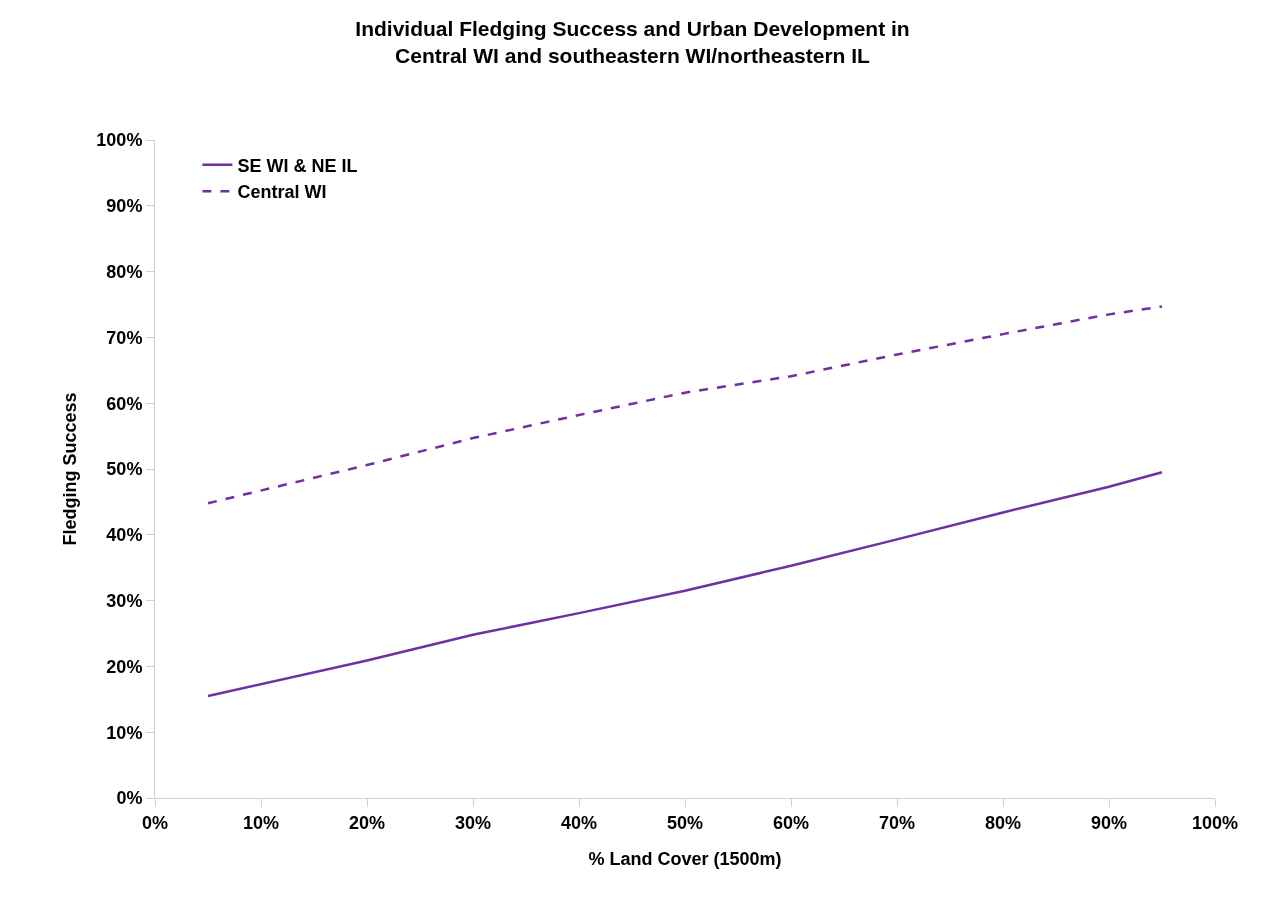 Image resolution: width=1265 pixels, height=903 pixels. I want to click on y-tick-label: 90%, so click(124, 206).